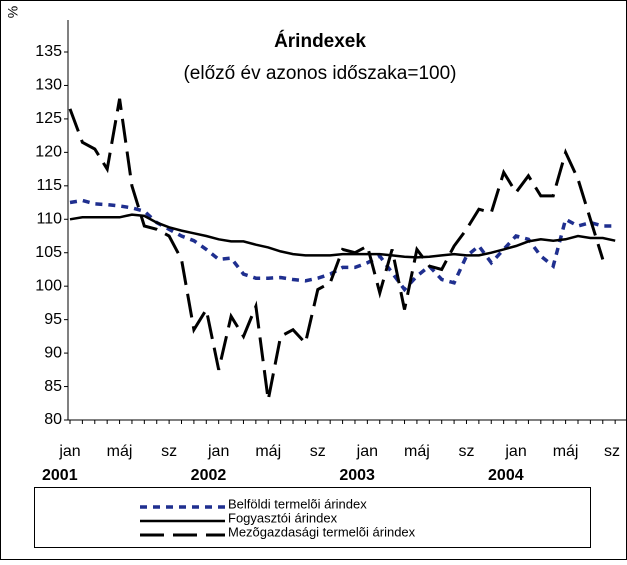 This screenshot has width=627, height=565. I want to click on y-tick-label: 90, so click(53, 352).